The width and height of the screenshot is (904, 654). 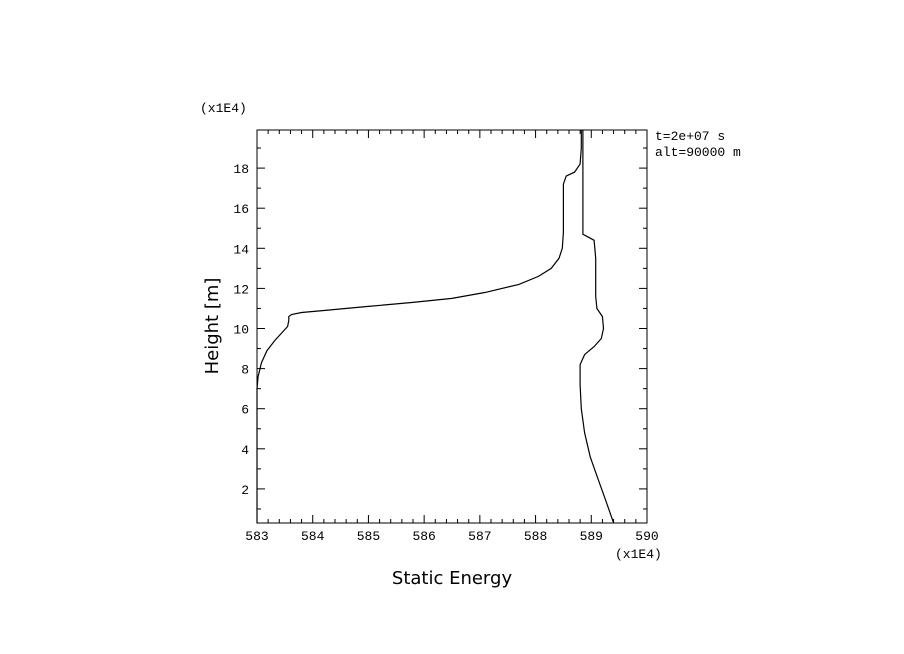 What do you see at coordinates (241, 209) in the screenshot?
I see `y-tick-label: 16` at bounding box center [241, 209].